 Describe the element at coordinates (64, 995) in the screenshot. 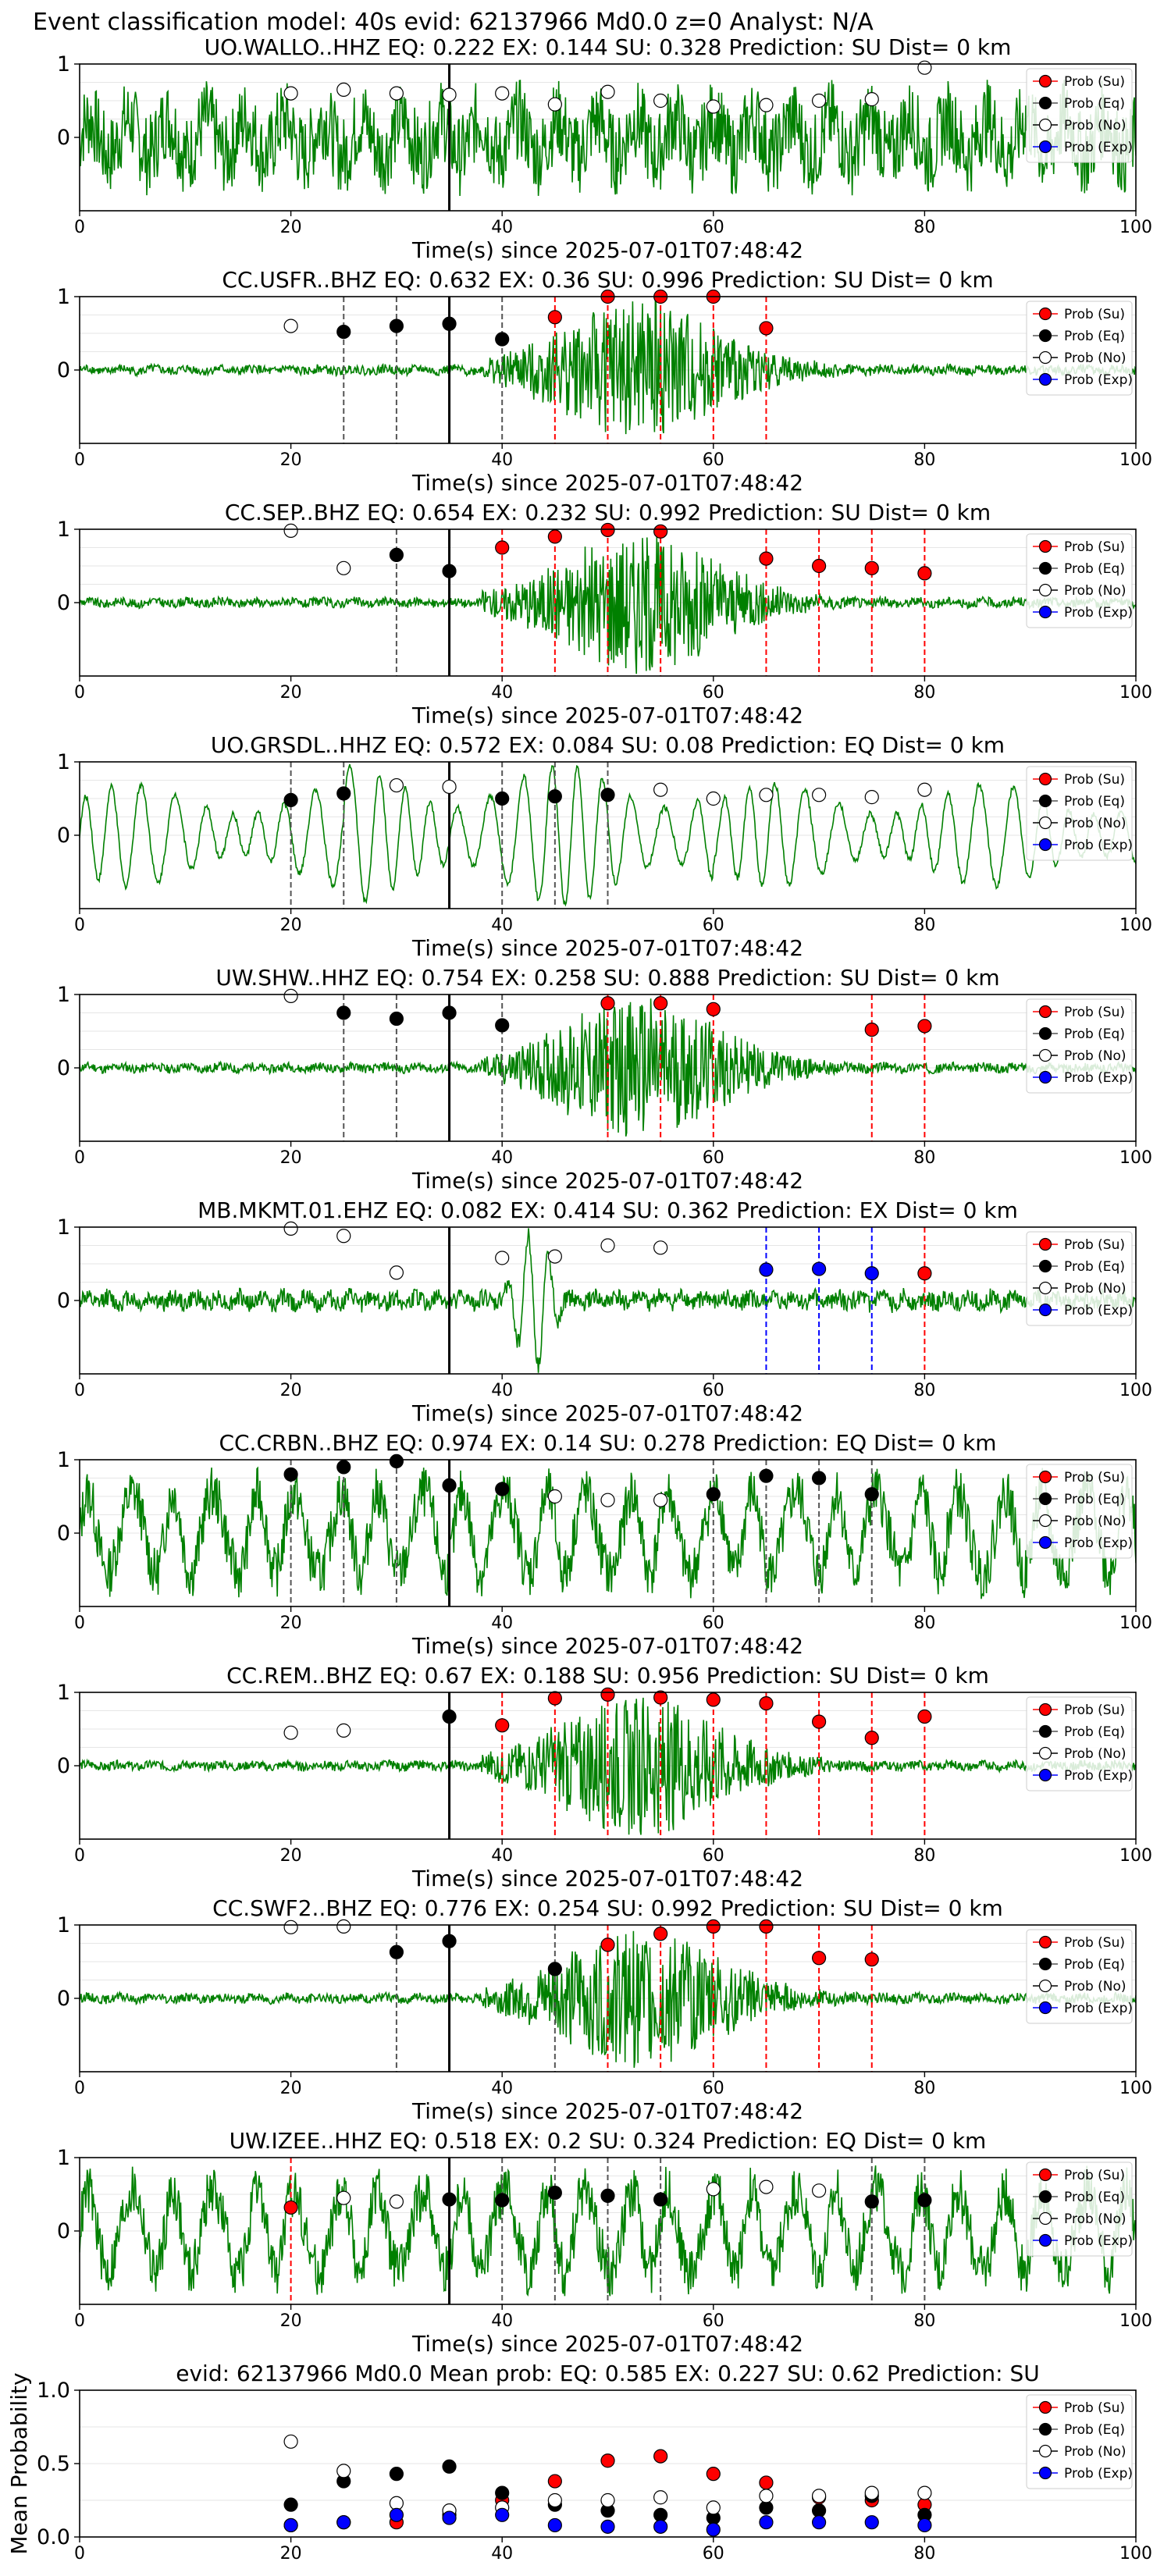

I see `y-tick-label: 1` at that location.